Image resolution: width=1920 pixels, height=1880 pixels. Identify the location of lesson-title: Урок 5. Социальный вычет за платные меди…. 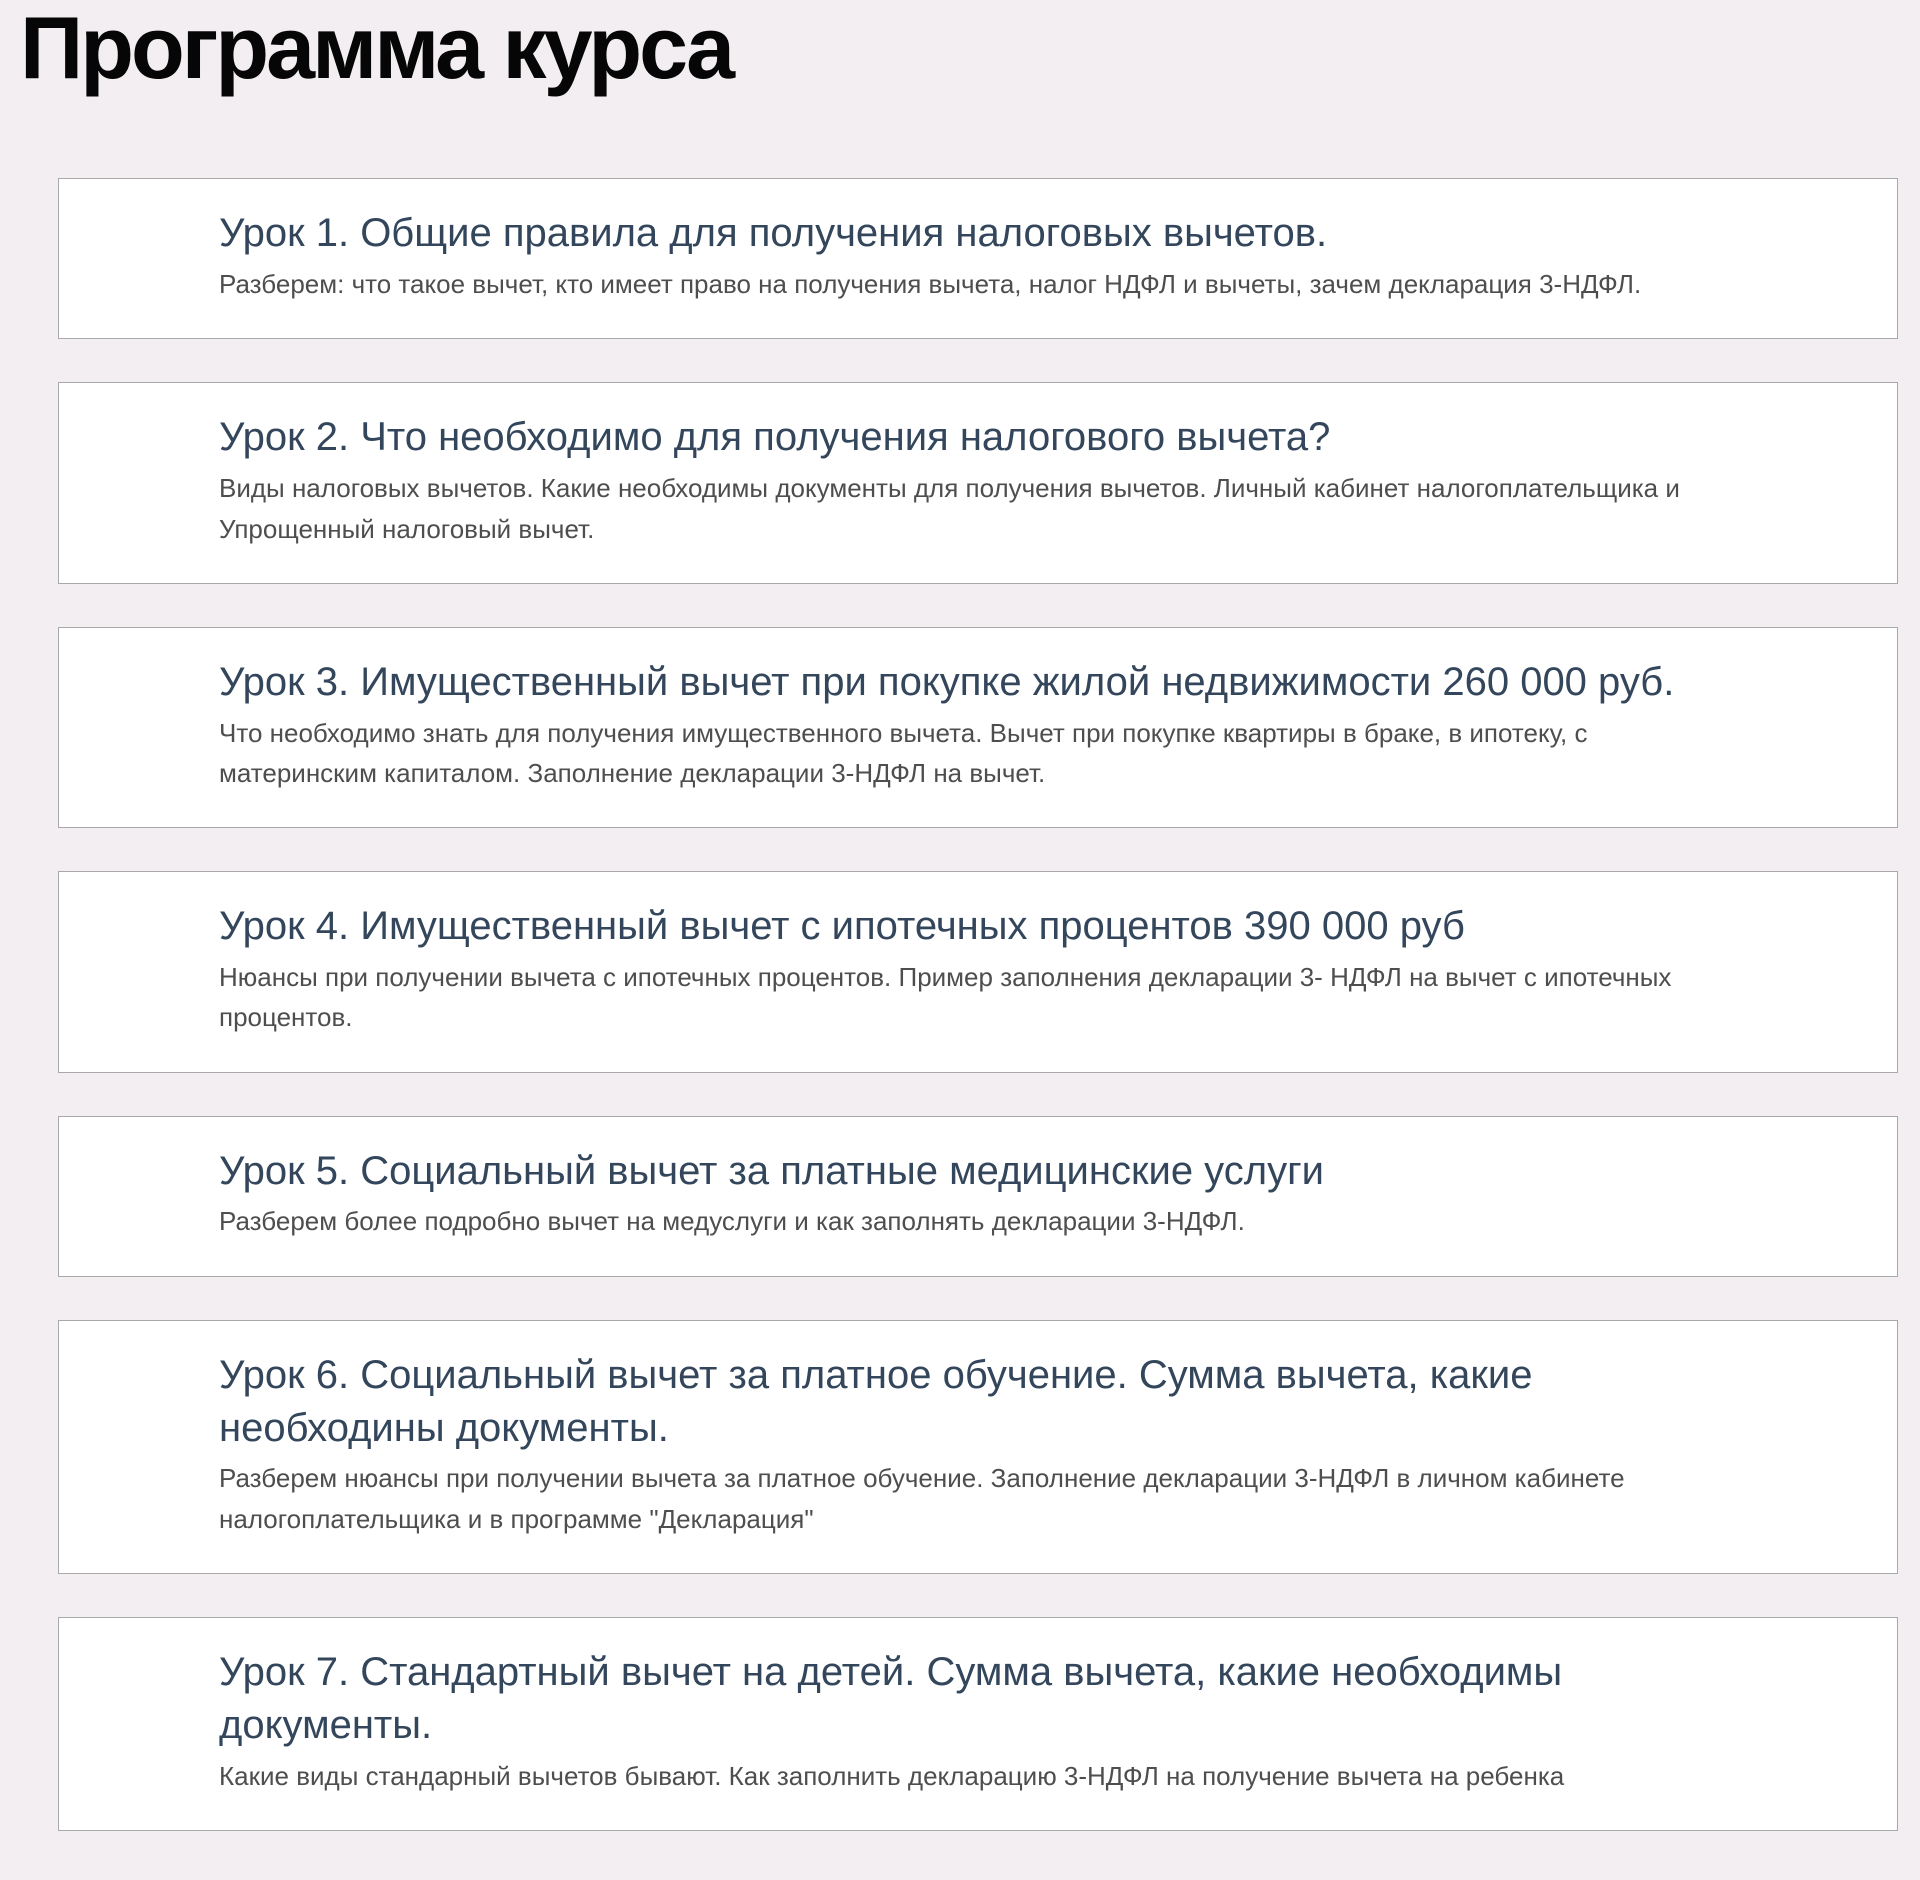
(771, 1170).